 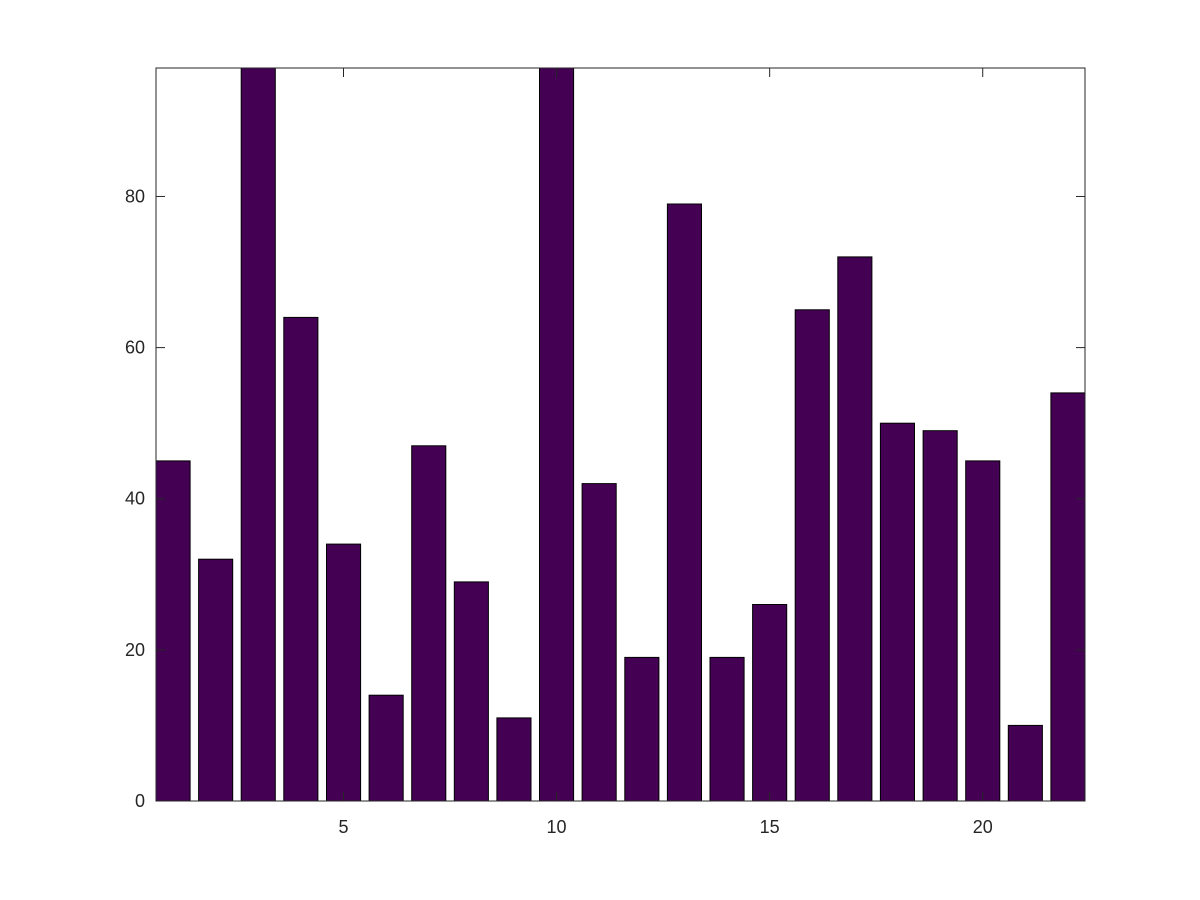 What do you see at coordinates (983, 827) in the screenshot?
I see `x-tick-label-20: 20` at bounding box center [983, 827].